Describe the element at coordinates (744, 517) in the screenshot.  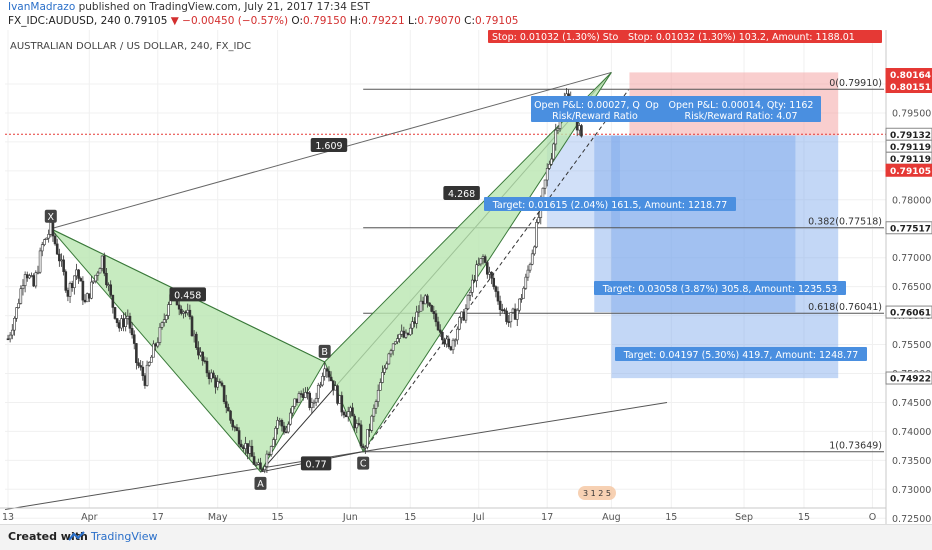
I see `x-tick-label: Sep` at that location.